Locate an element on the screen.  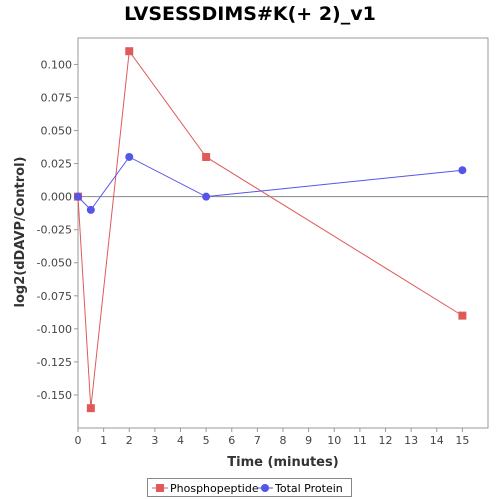
legend-item-total-protein: Total Protein is located at coordinates (300, 488).